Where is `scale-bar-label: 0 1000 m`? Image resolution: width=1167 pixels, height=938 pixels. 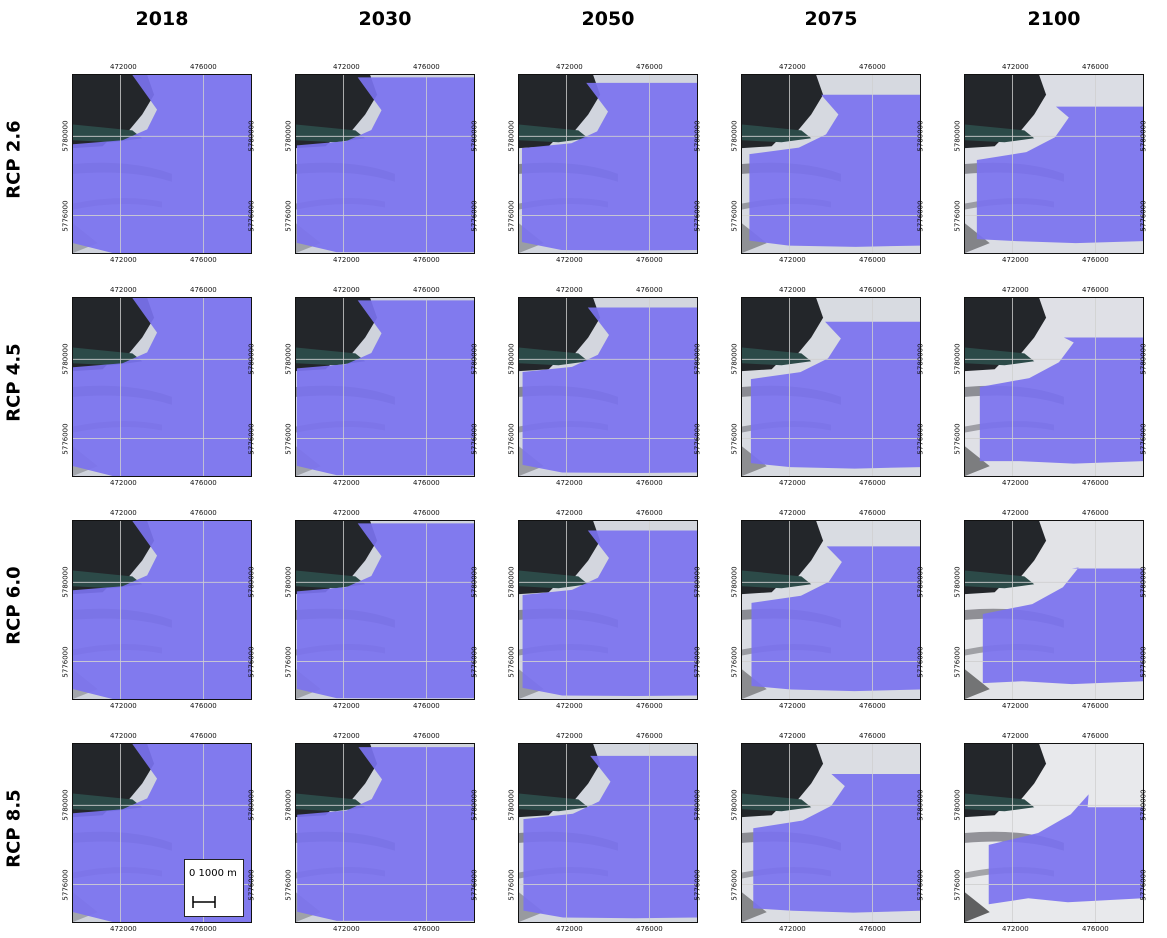
scale-bar-label: 0 1000 m is located at coordinates (213, 873).